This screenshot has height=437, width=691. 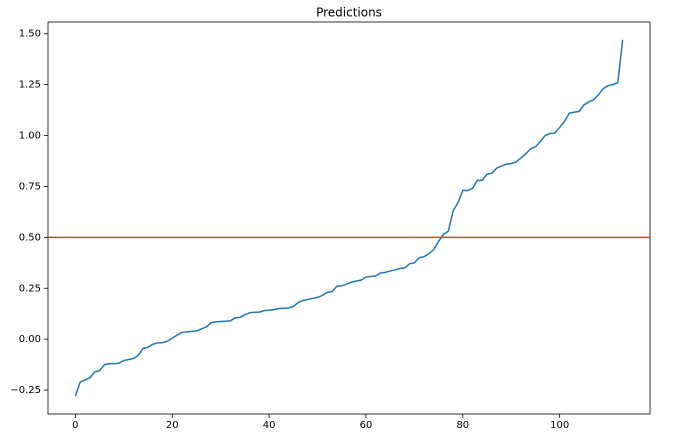 What do you see at coordinates (75, 425) in the screenshot?
I see `x-tick-label: 0` at bounding box center [75, 425].